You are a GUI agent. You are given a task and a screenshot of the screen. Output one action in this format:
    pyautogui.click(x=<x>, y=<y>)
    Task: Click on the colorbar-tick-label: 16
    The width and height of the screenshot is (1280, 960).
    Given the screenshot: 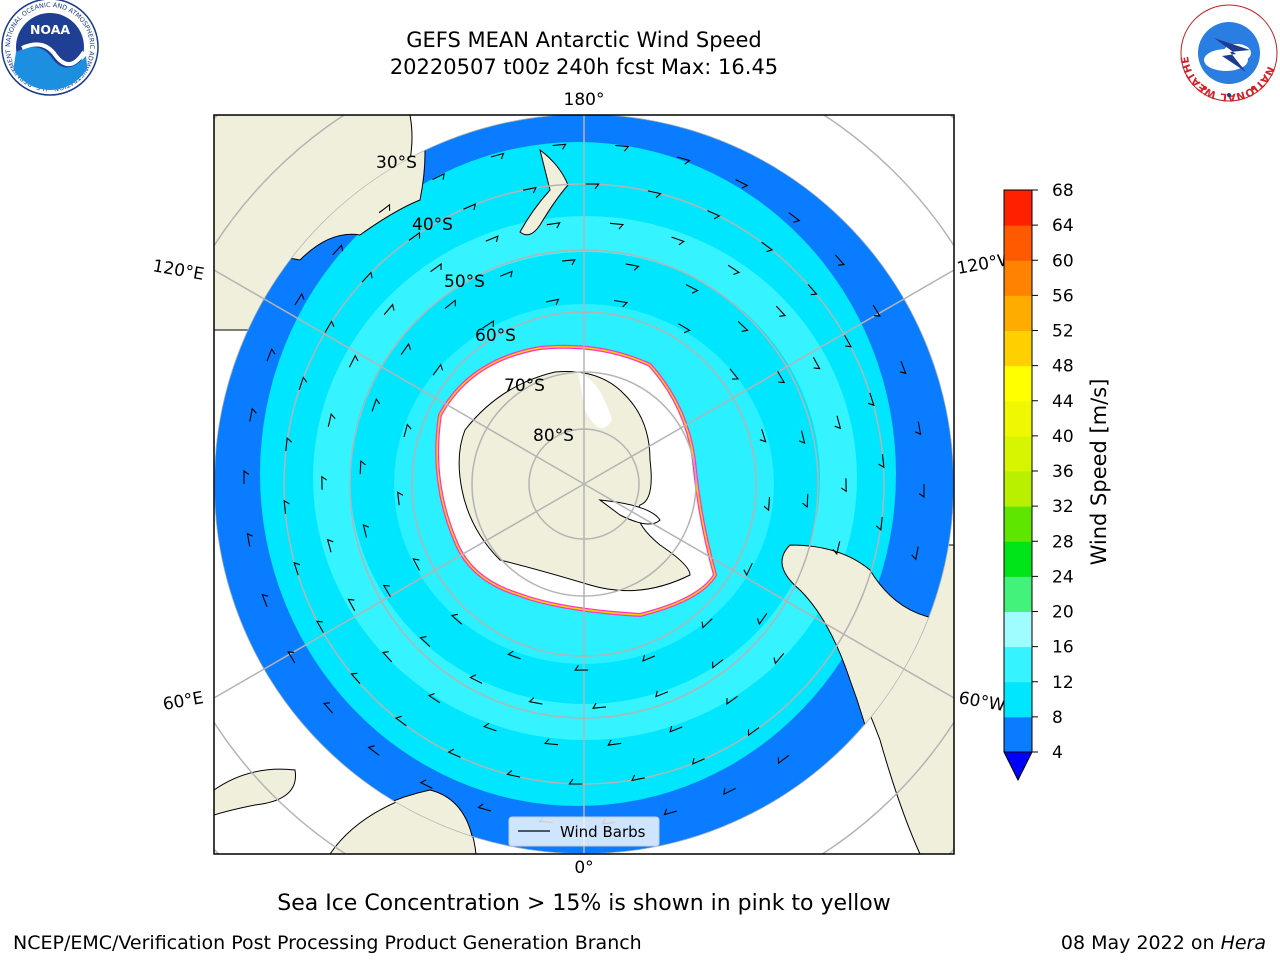 What is the action you would take?
    pyautogui.click(x=1063, y=648)
    